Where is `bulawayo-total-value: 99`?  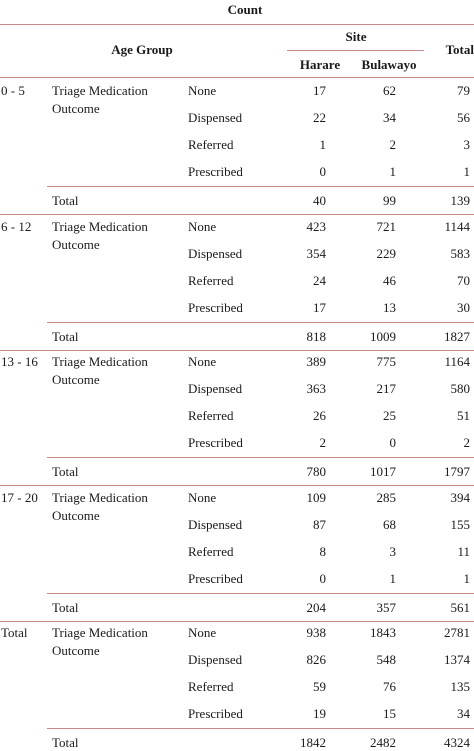 bulawayo-total-value: 99 is located at coordinates (389, 200).